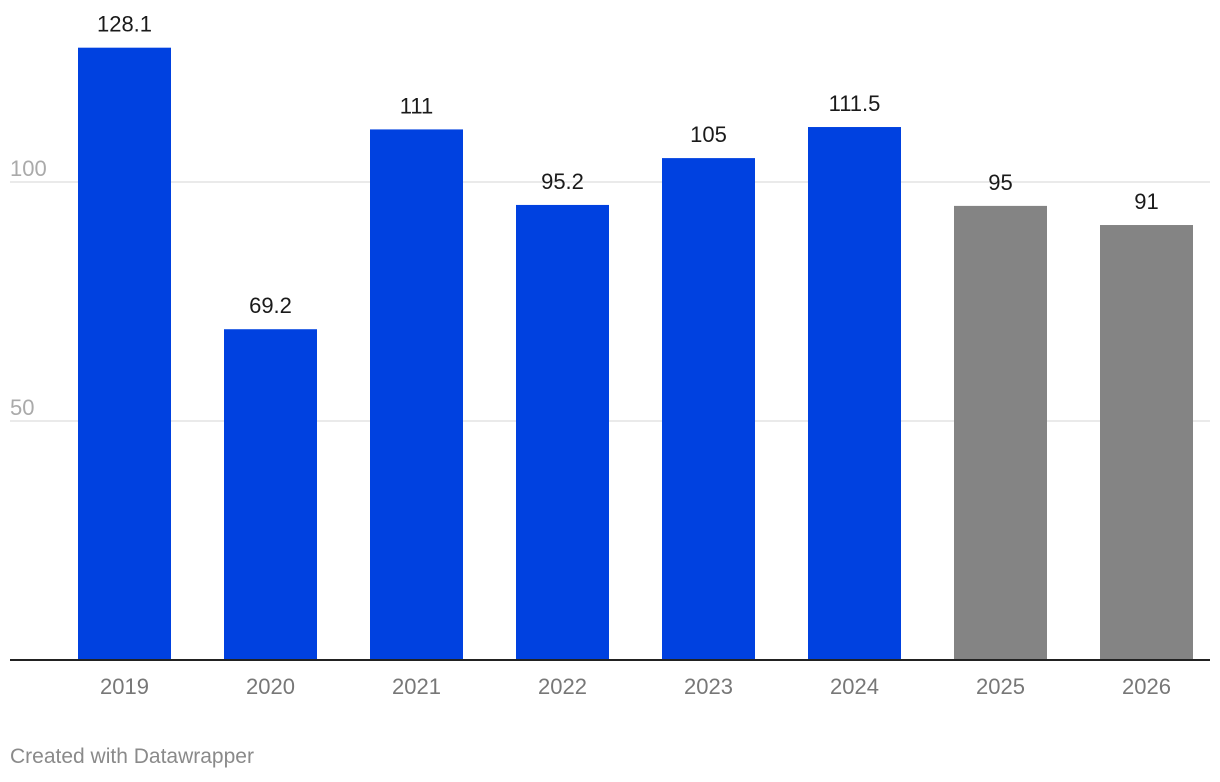 Image resolution: width=1220 pixels, height=782 pixels. I want to click on y-tick-label-100: 100, so click(28, 168).